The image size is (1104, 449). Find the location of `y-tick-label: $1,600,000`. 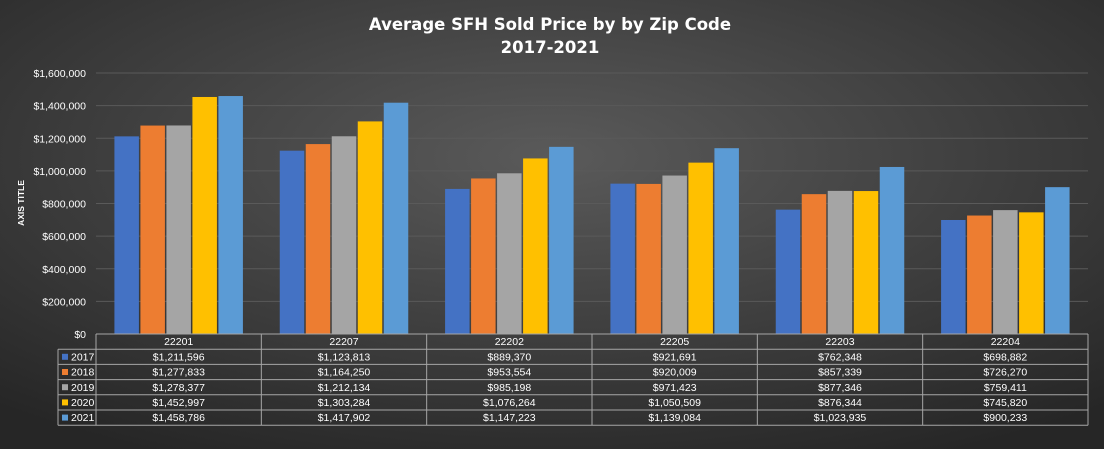

y-tick-label: $1,600,000 is located at coordinates (59, 74).